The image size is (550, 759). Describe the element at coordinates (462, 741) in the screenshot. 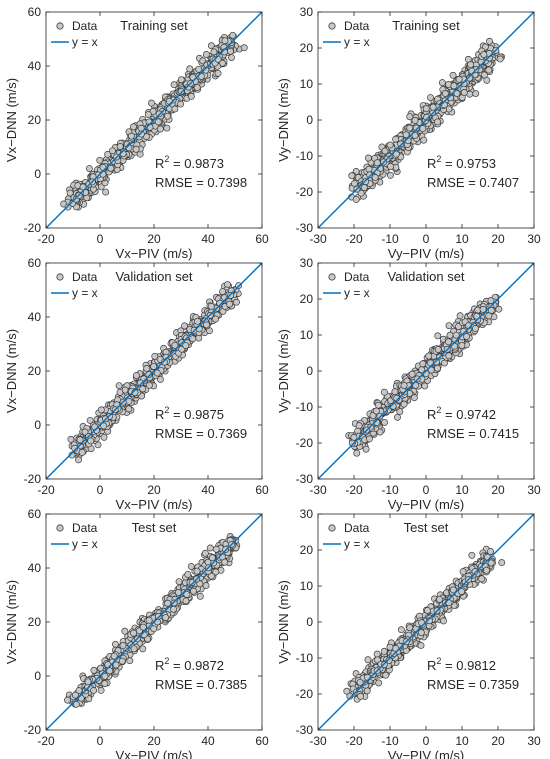

I see `x-tick-label: 10` at that location.